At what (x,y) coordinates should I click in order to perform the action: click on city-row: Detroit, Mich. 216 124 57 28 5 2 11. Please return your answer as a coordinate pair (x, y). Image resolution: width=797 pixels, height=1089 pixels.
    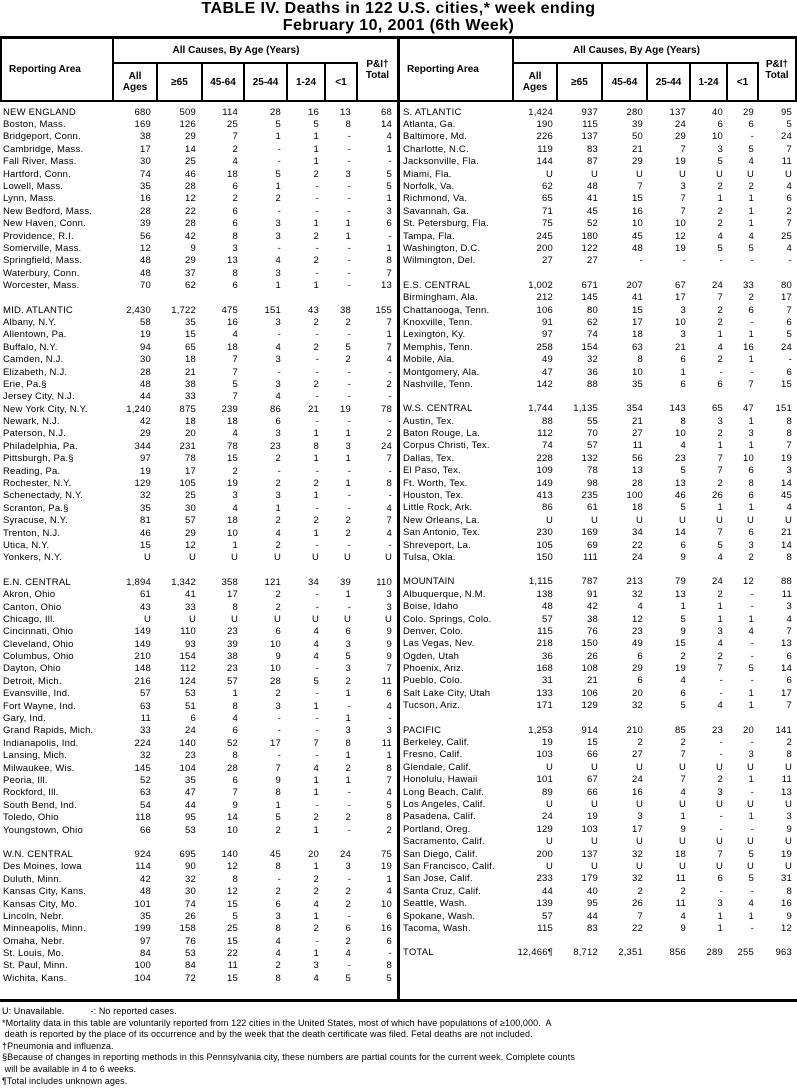
    Looking at the image, I should click on (198, 681).